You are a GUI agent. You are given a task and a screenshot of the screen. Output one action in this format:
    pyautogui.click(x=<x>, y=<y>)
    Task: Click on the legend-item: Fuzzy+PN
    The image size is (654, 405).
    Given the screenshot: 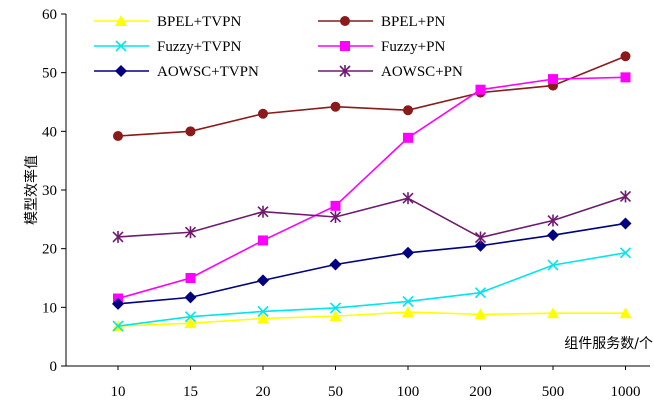 What is the action you would take?
    pyautogui.click(x=381, y=47)
    